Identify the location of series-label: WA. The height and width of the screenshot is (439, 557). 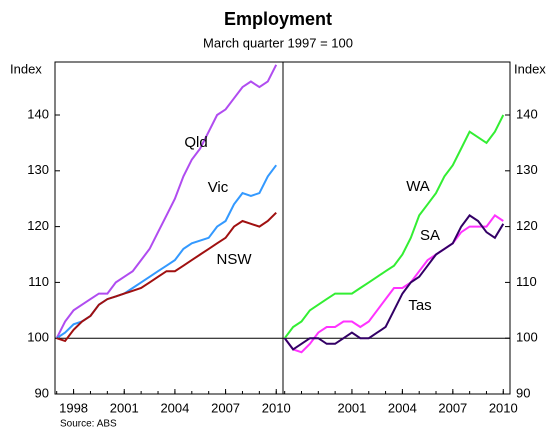
(418, 186).